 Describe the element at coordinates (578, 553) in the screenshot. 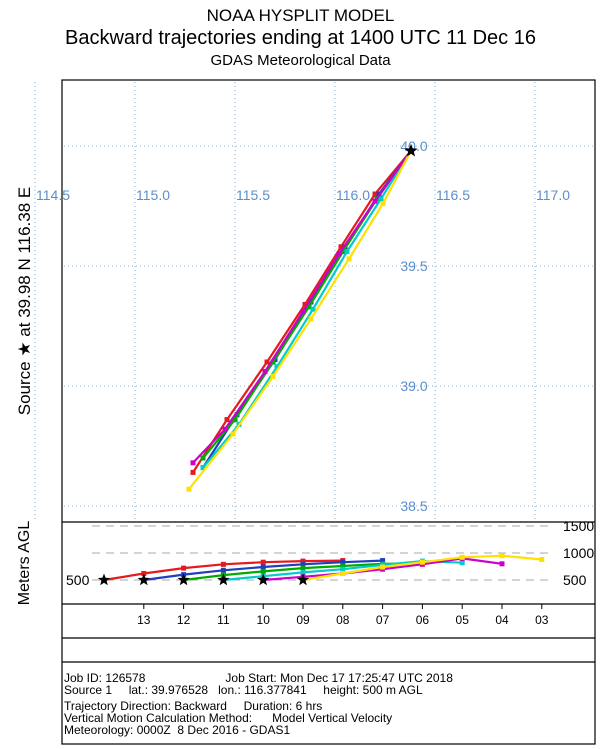

I see `height-tick-label: 1000` at that location.